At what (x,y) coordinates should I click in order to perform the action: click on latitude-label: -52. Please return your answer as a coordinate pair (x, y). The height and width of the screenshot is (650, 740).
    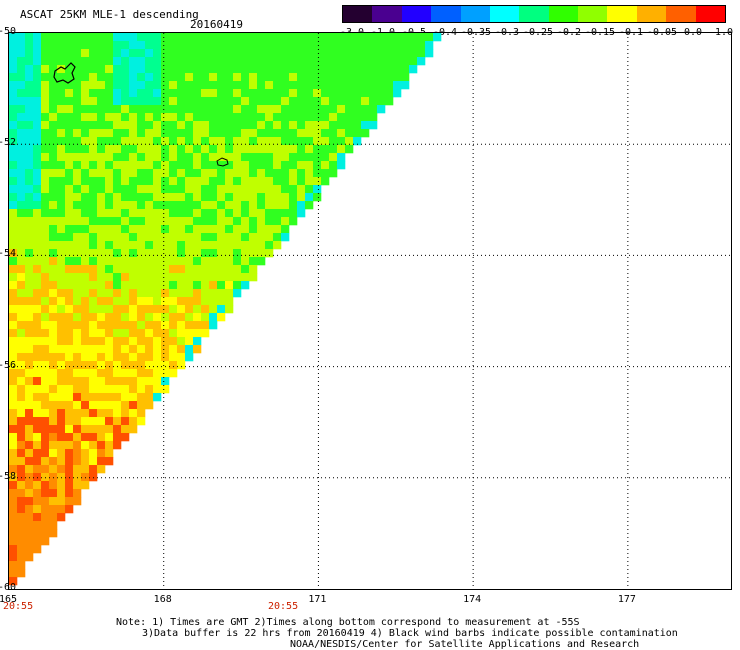
    Looking at the image, I should click on (8, 143).